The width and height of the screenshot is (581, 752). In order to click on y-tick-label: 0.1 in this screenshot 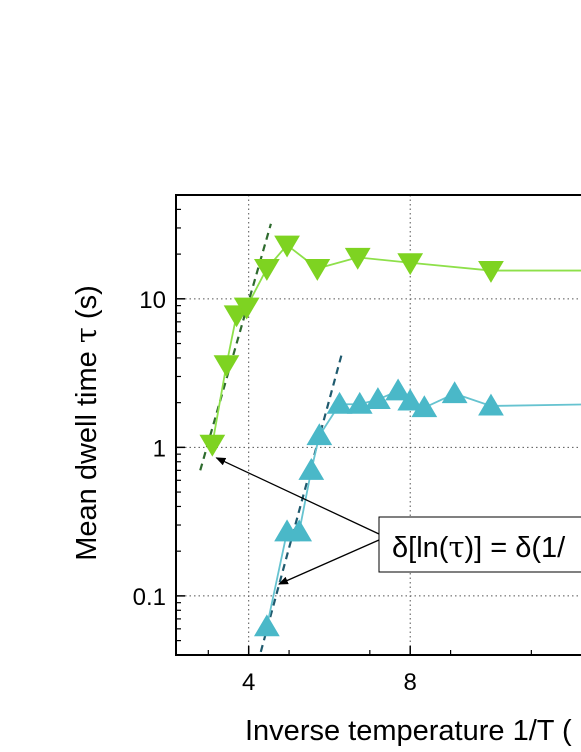, I will do `click(149, 597)`.